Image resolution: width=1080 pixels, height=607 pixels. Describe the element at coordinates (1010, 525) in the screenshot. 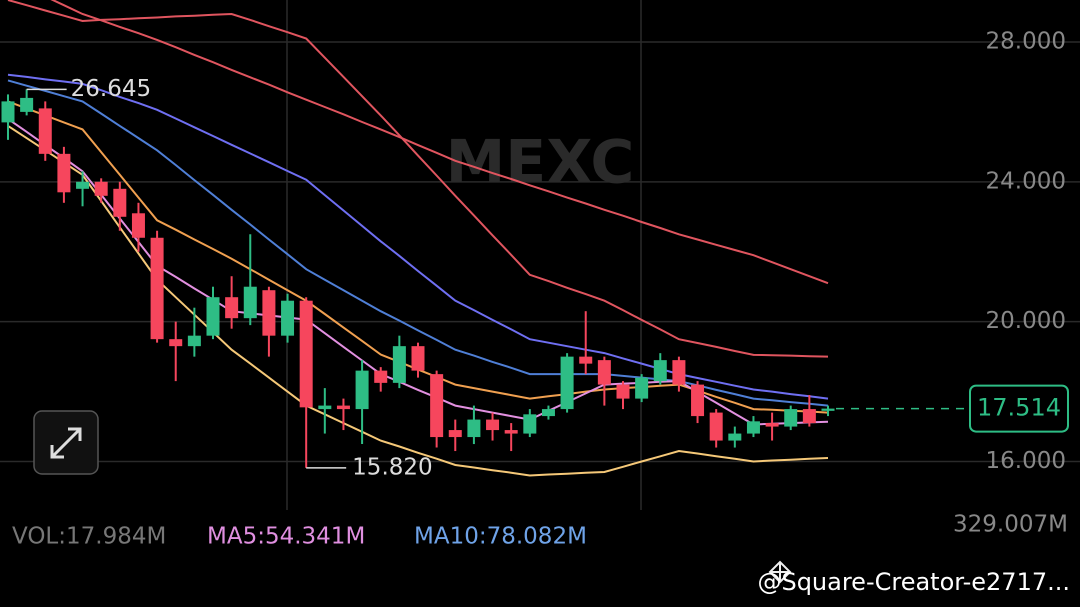

I see `volume-axis-label: 329.007M` at that location.